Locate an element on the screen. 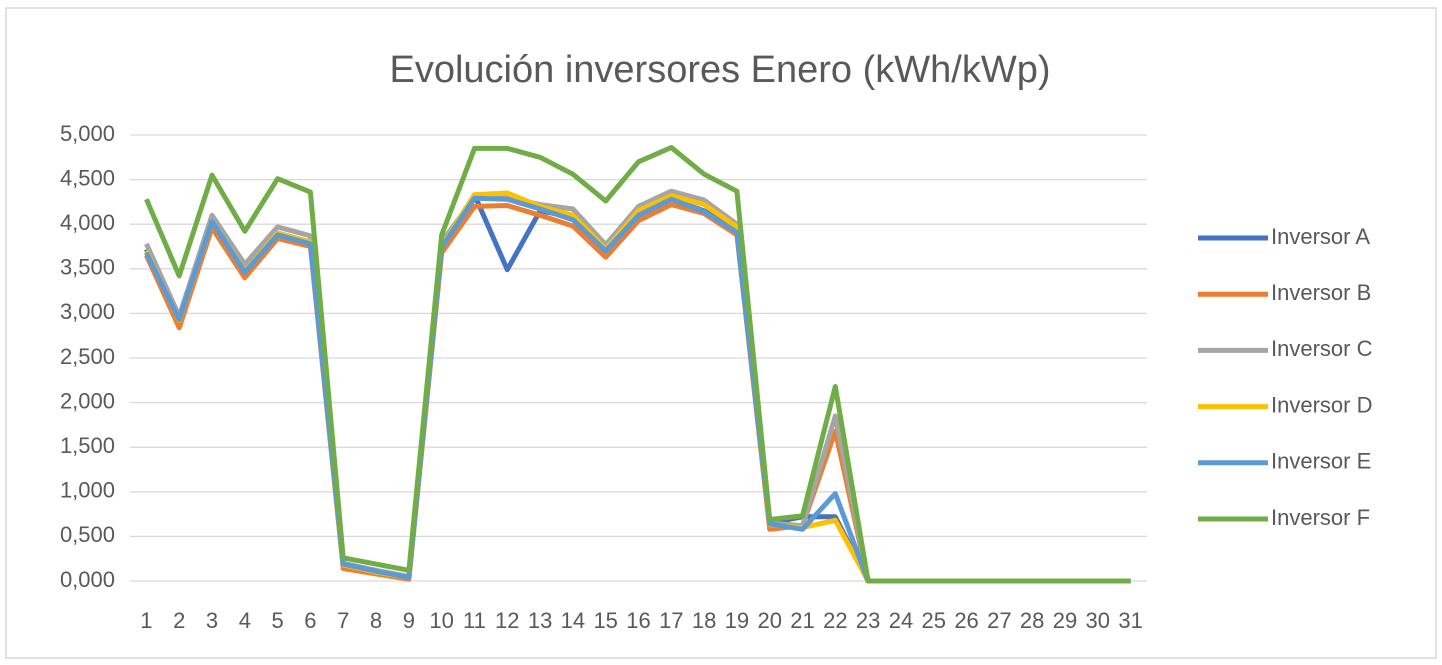  y-tick-label: 4,500 is located at coordinates (87, 177).